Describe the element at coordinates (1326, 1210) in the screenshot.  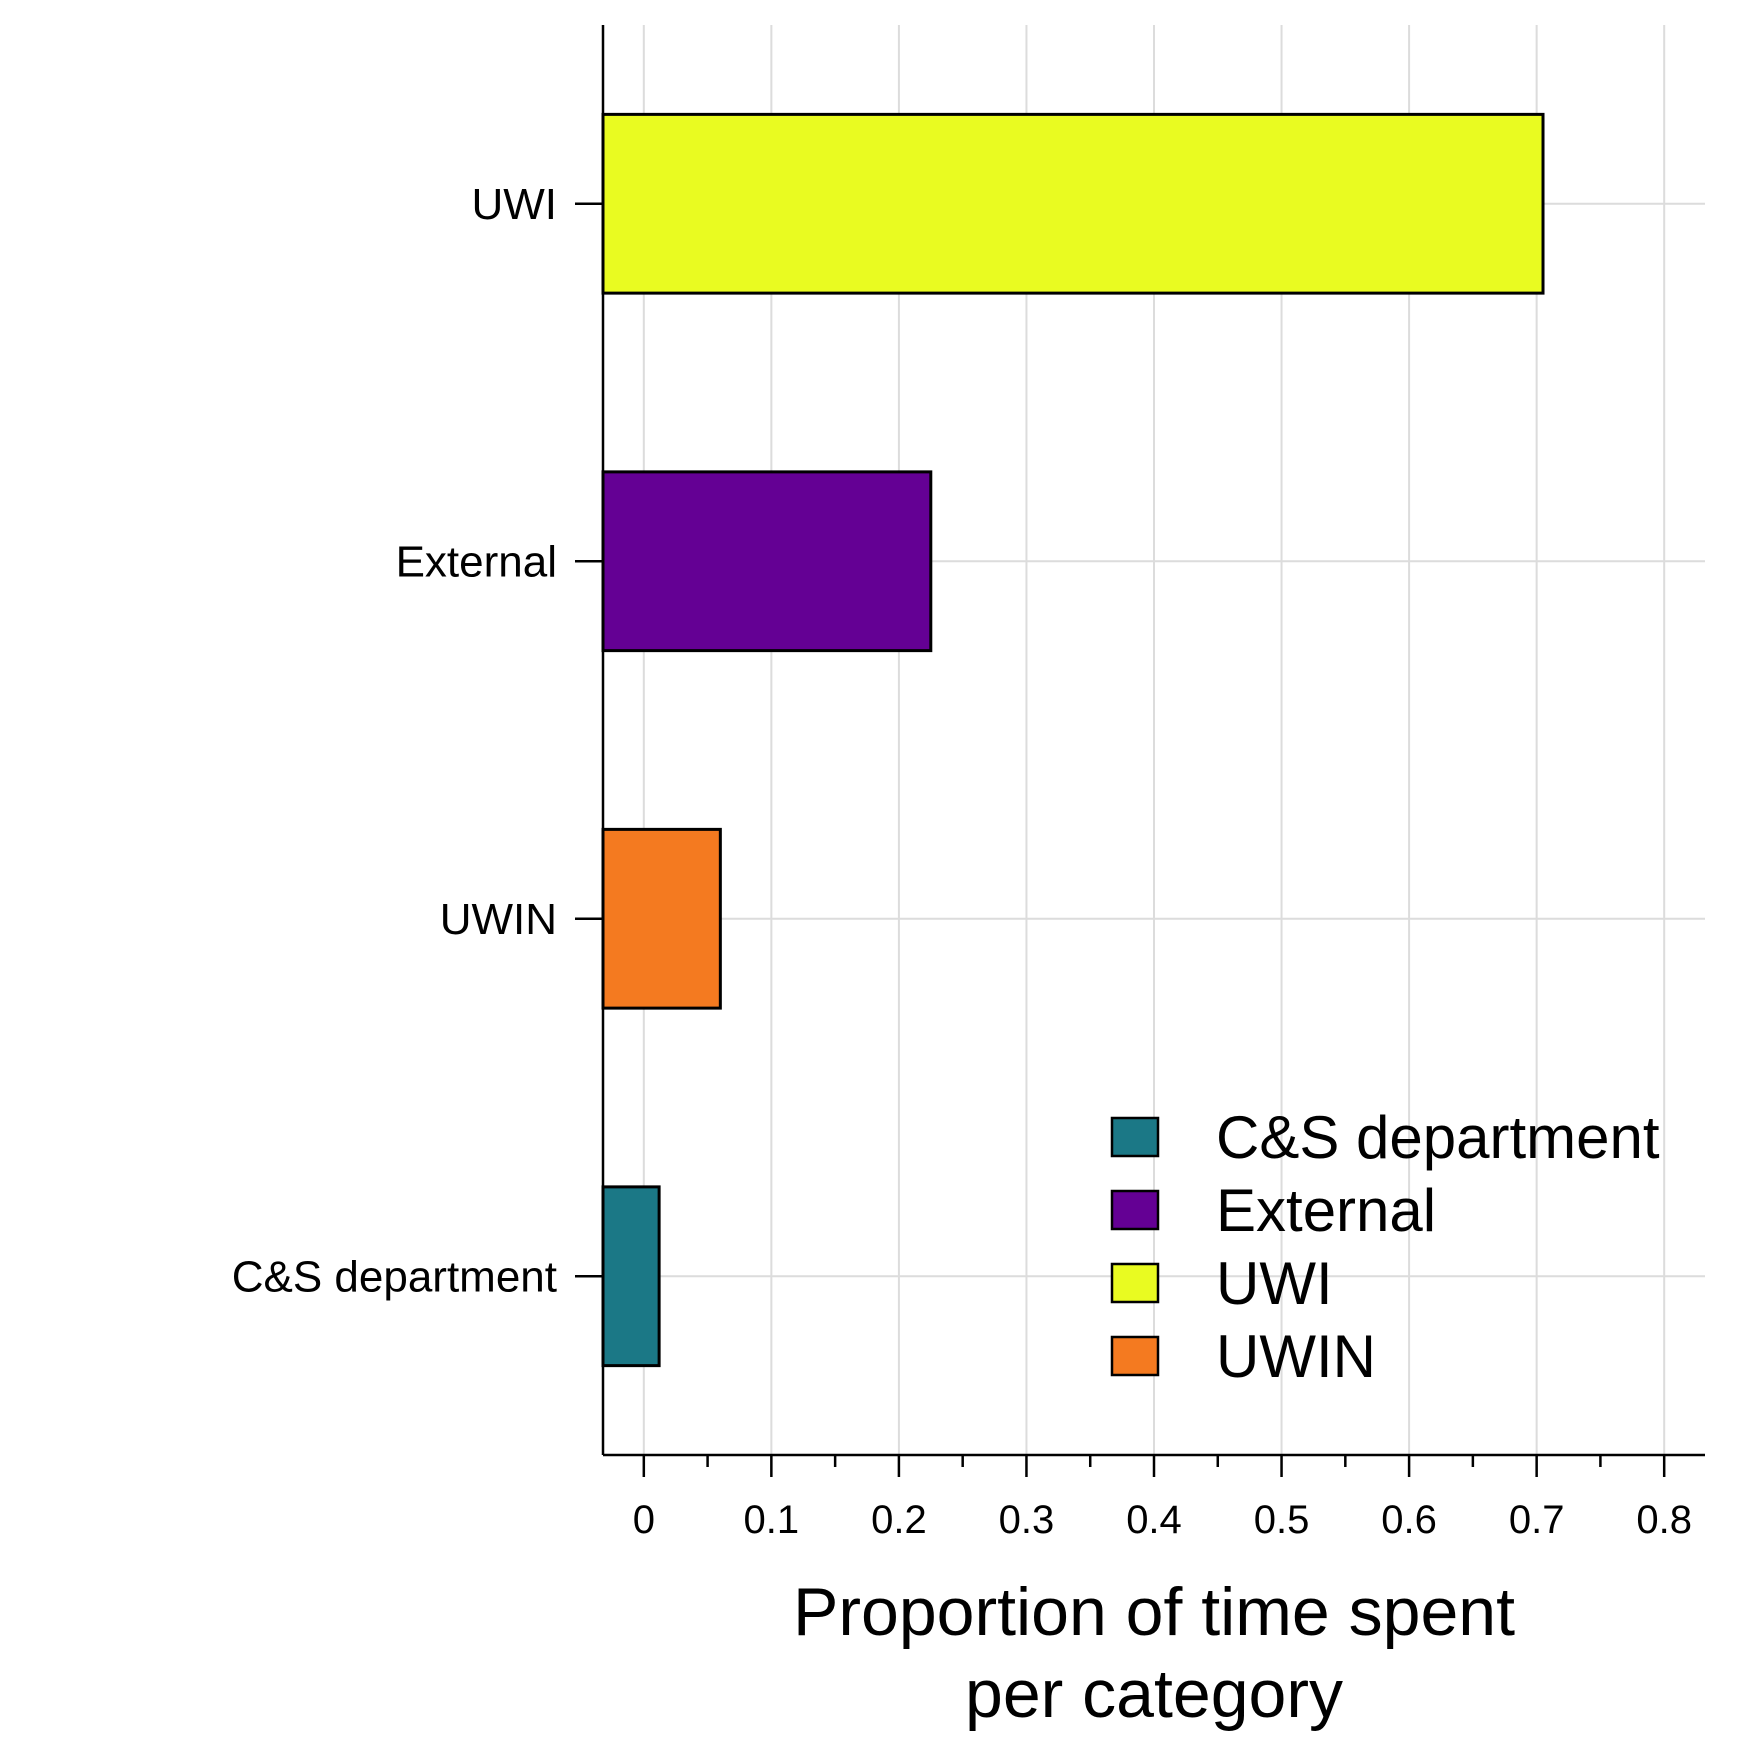
I see `legend-label: External` at that location.